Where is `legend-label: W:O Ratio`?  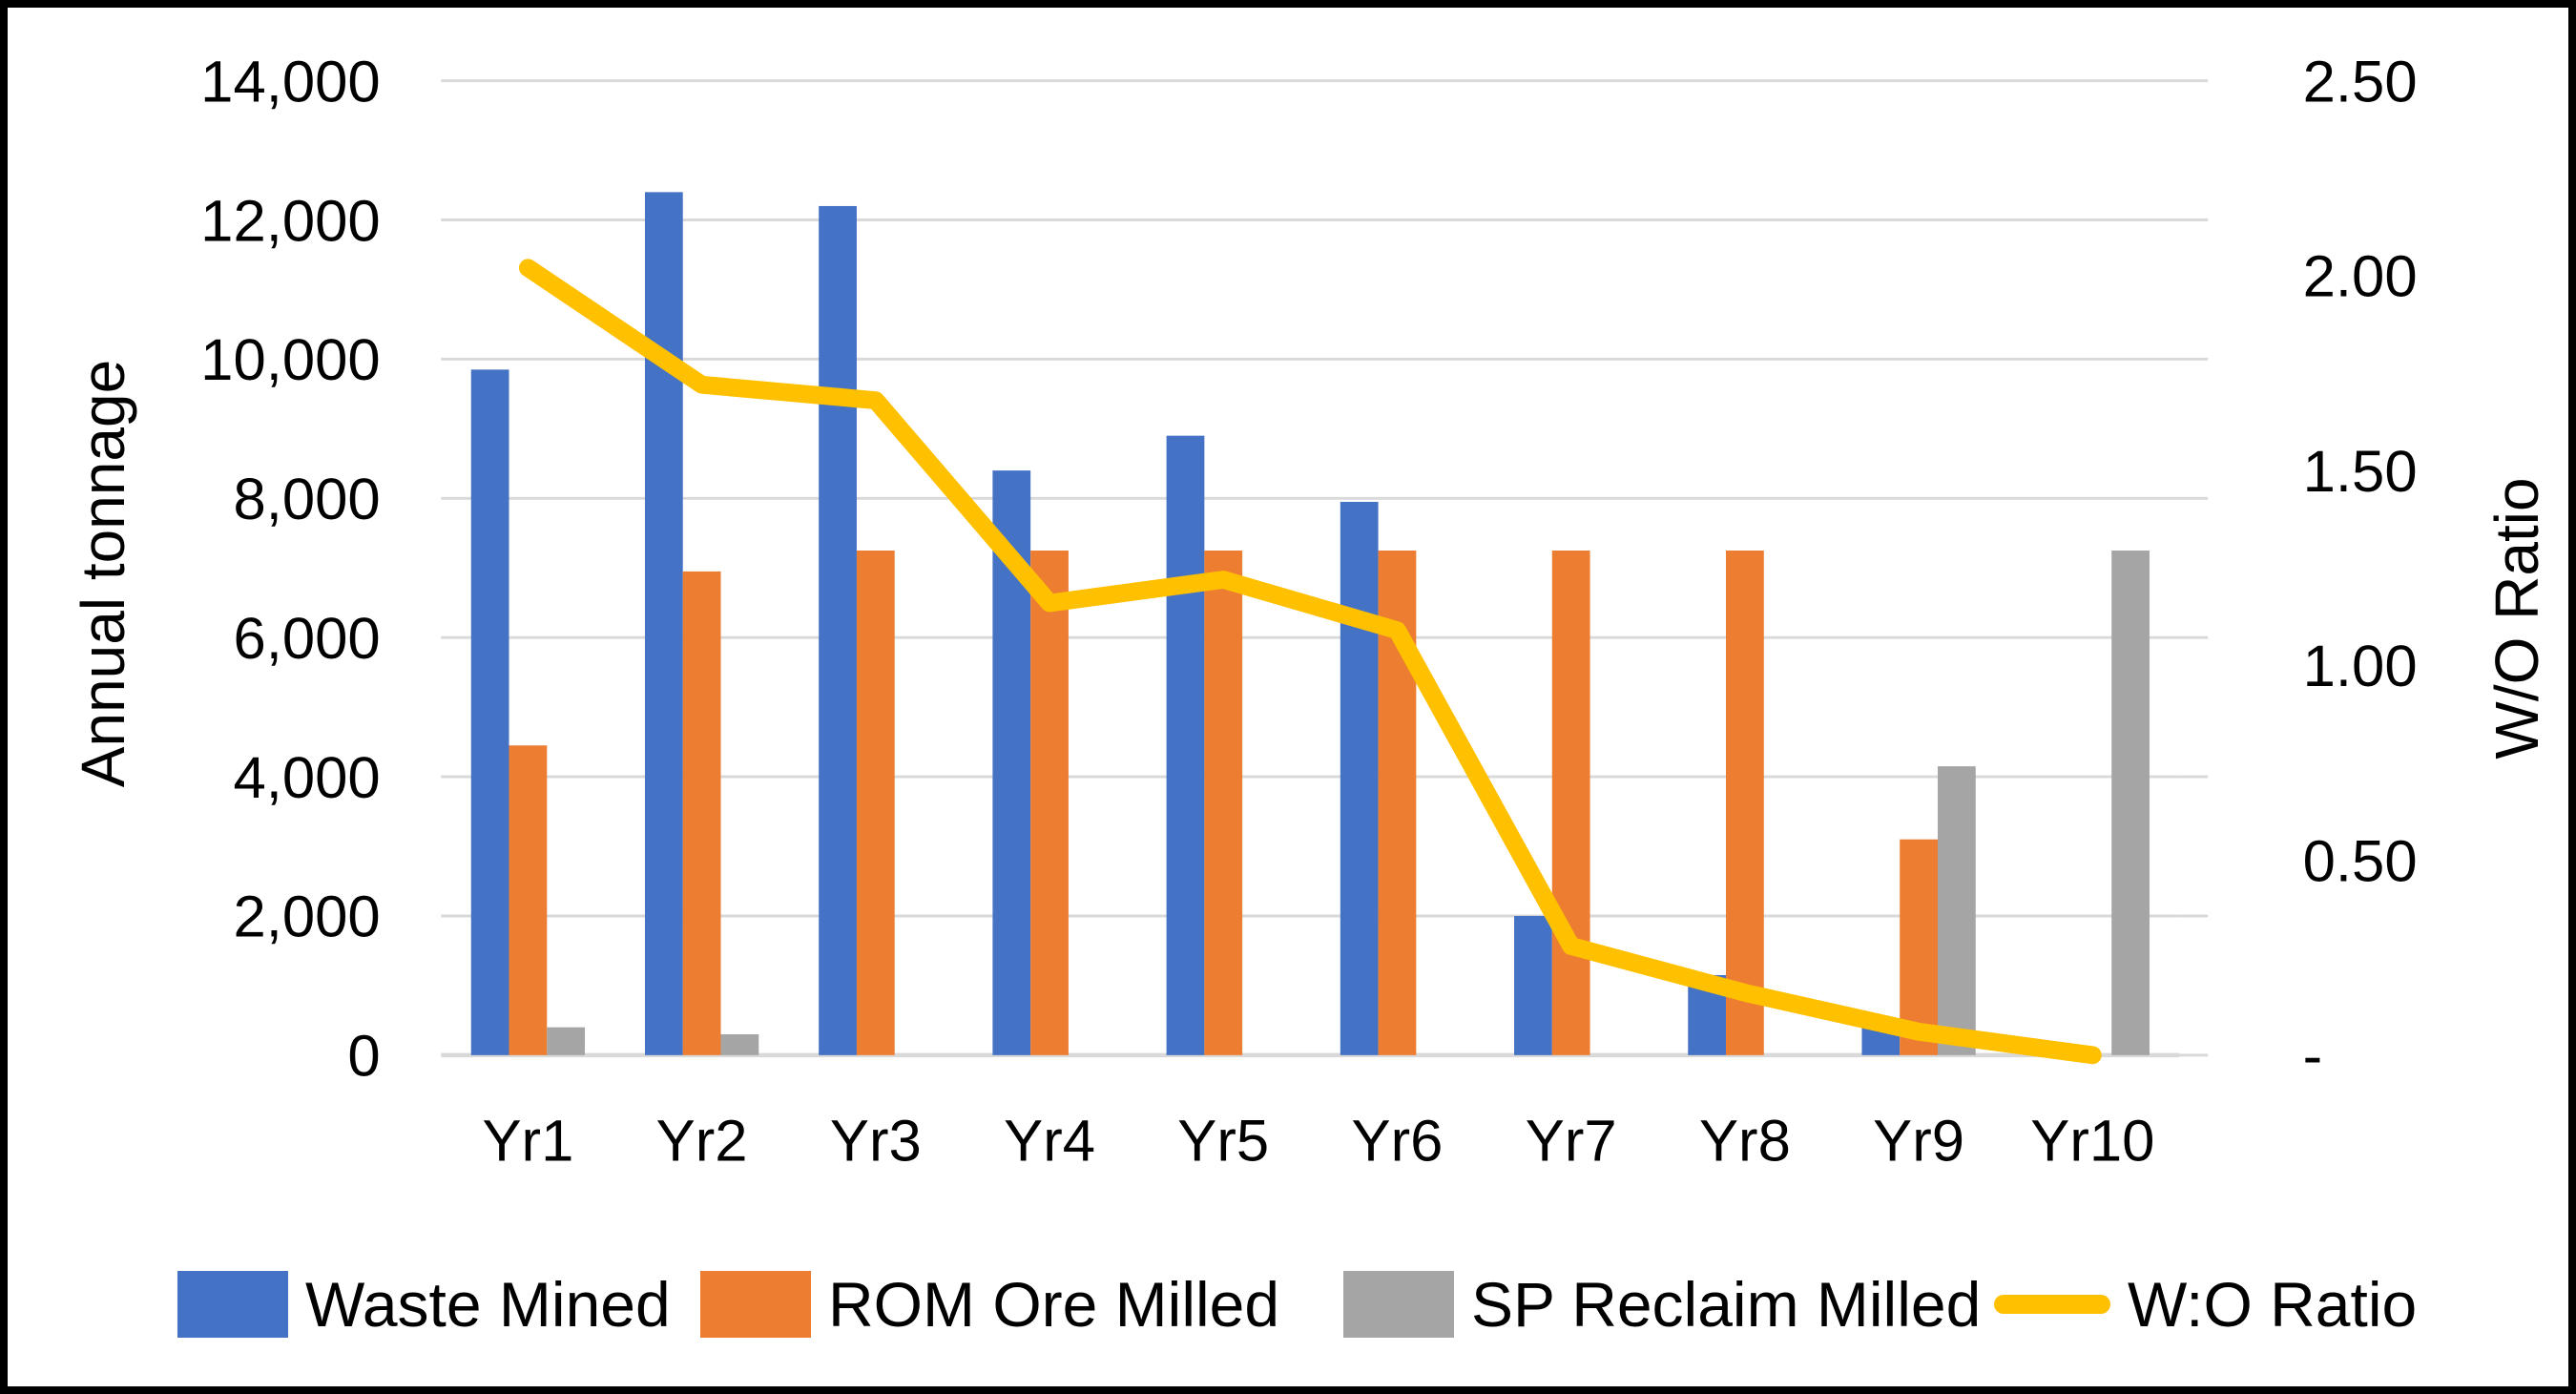
legend-label: W:O Ratio is located at coordinates (2273, 1304).